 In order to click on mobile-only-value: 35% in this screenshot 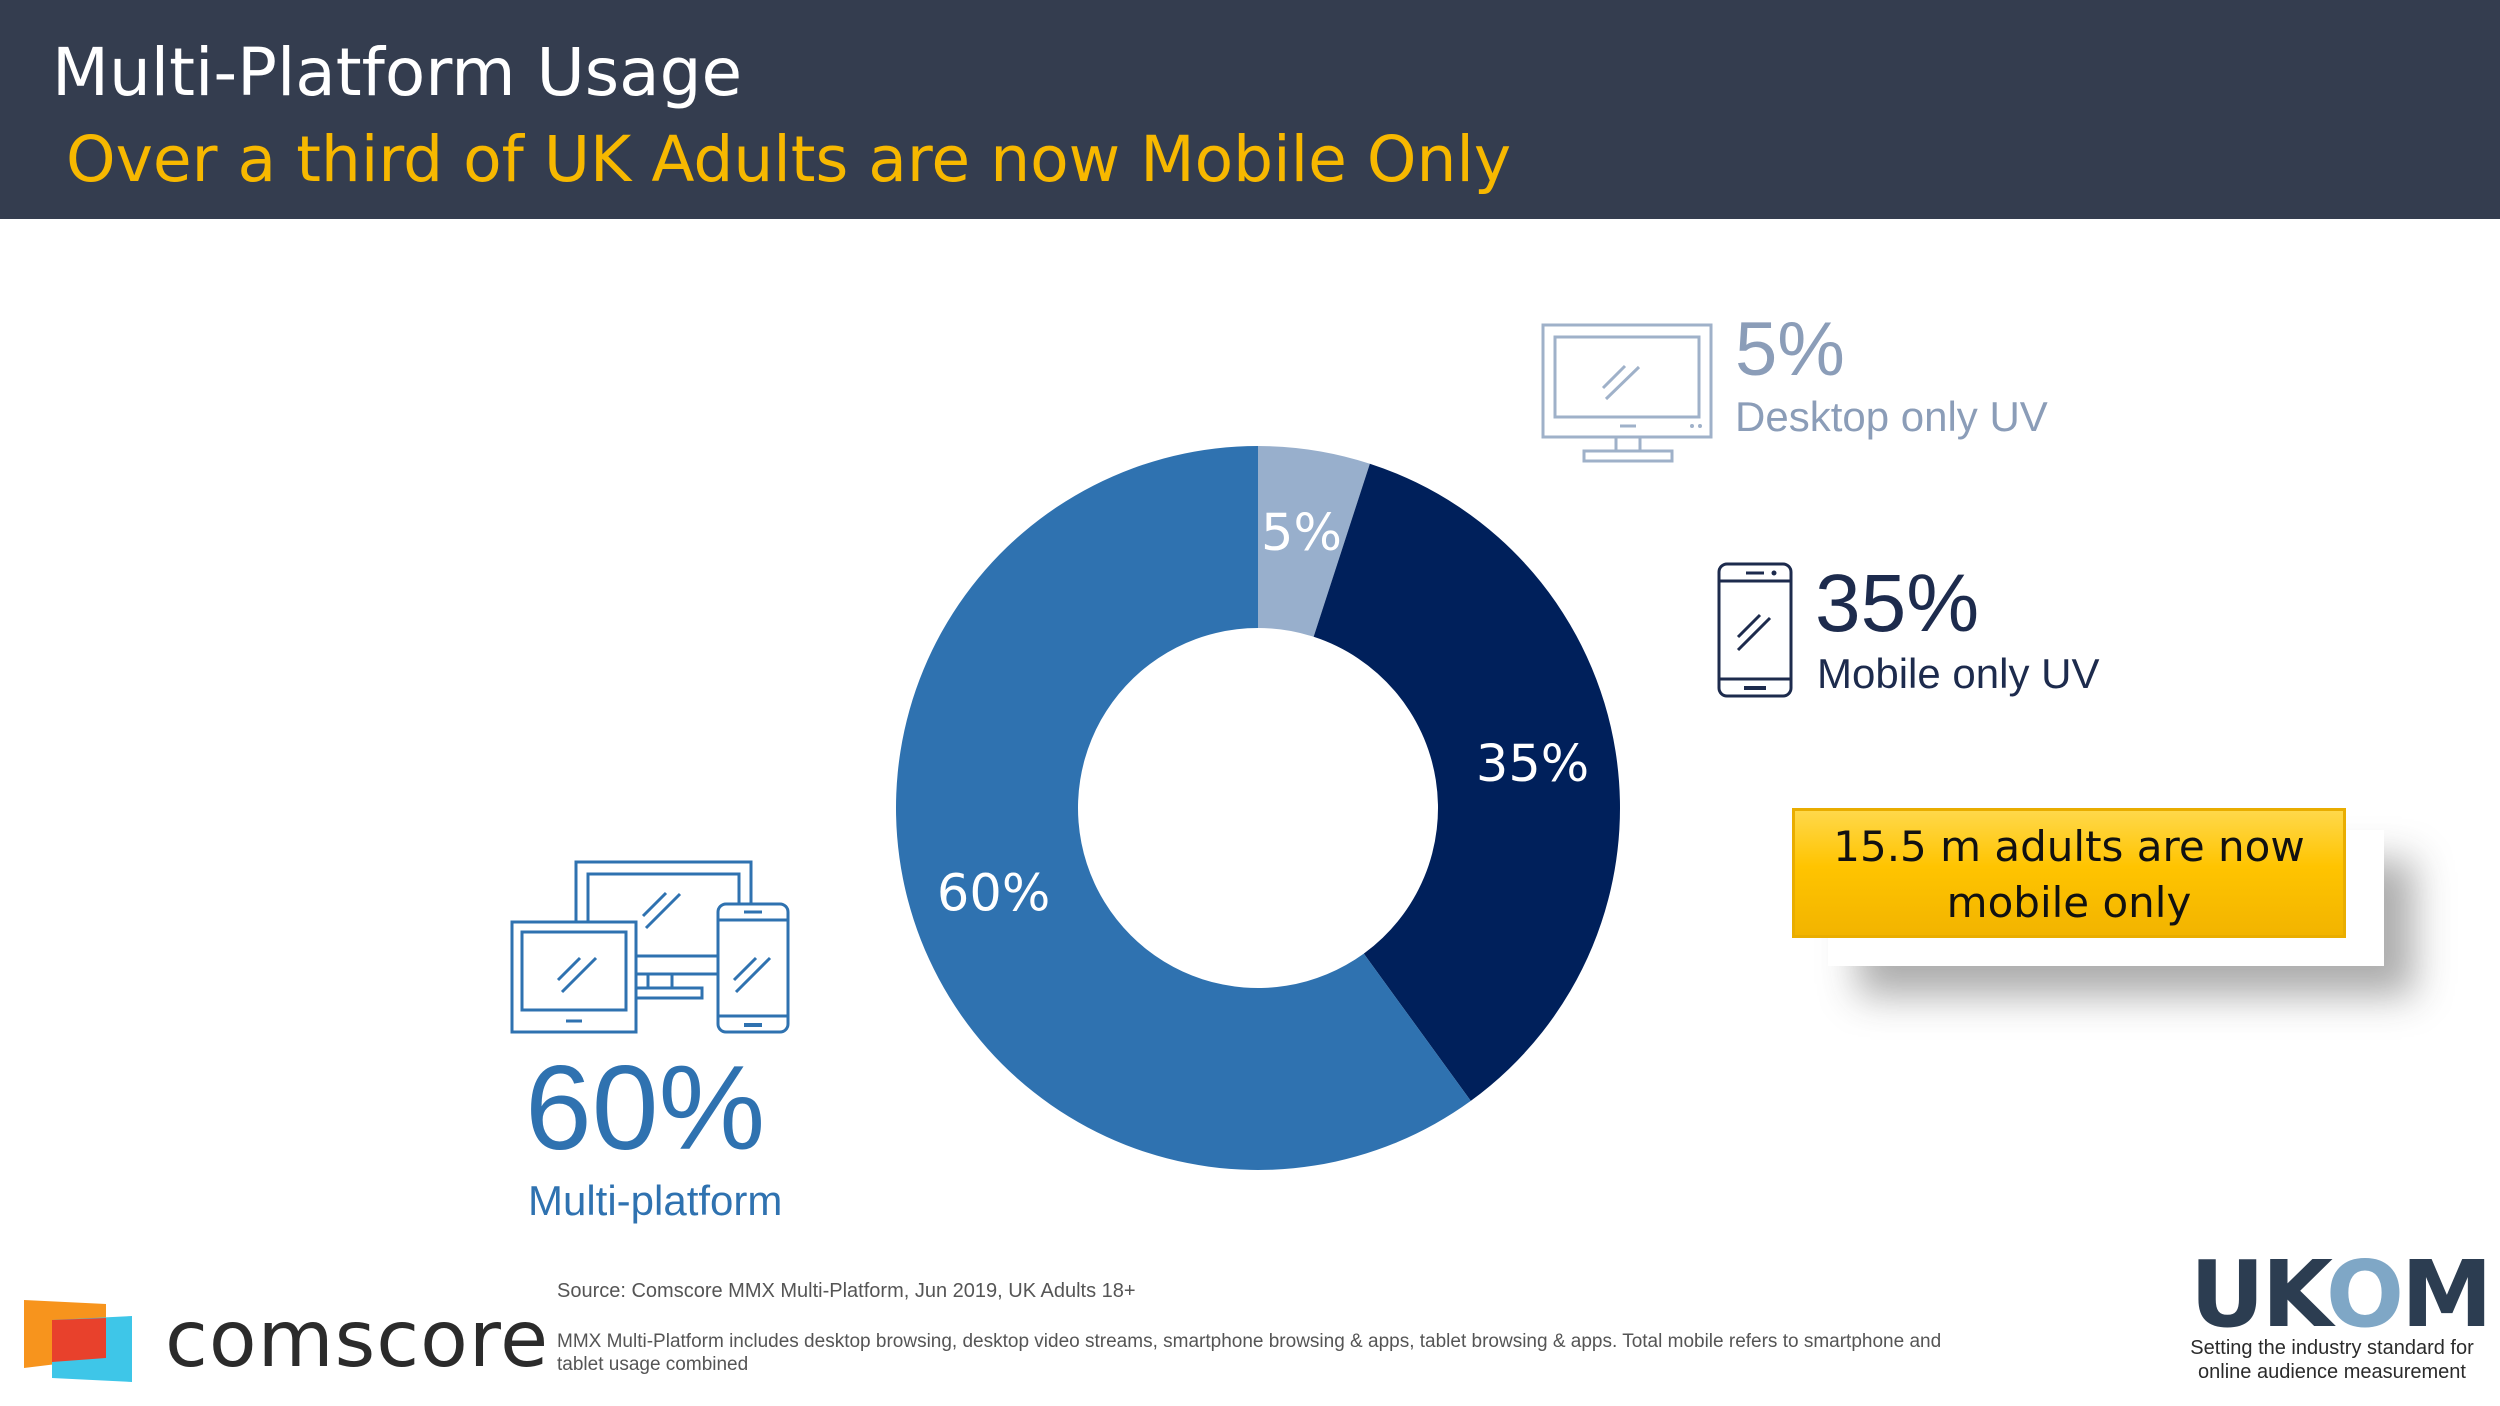, I will do `click(1897, 603)`.